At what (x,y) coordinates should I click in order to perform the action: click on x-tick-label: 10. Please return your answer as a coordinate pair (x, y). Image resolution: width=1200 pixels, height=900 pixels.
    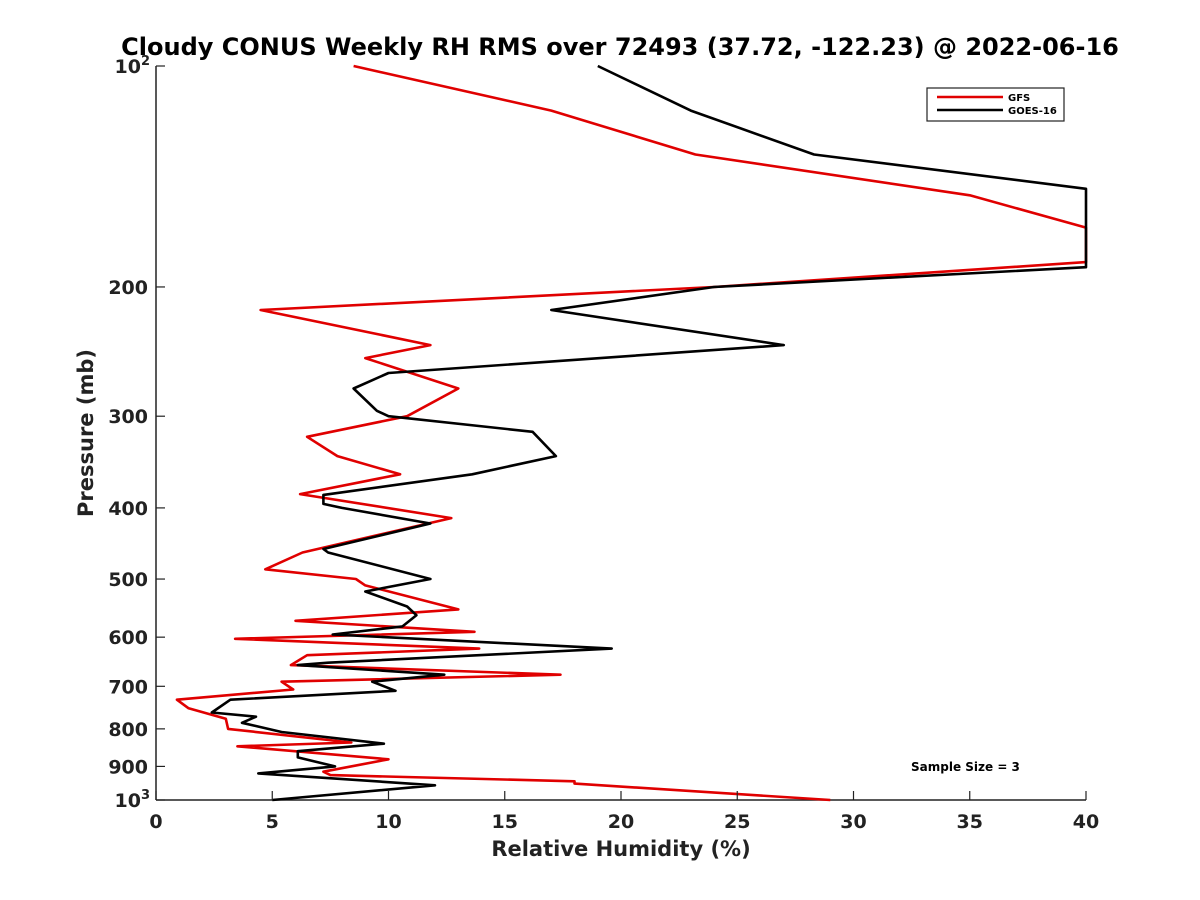
    Looking at the image, I should click on (388, 822).